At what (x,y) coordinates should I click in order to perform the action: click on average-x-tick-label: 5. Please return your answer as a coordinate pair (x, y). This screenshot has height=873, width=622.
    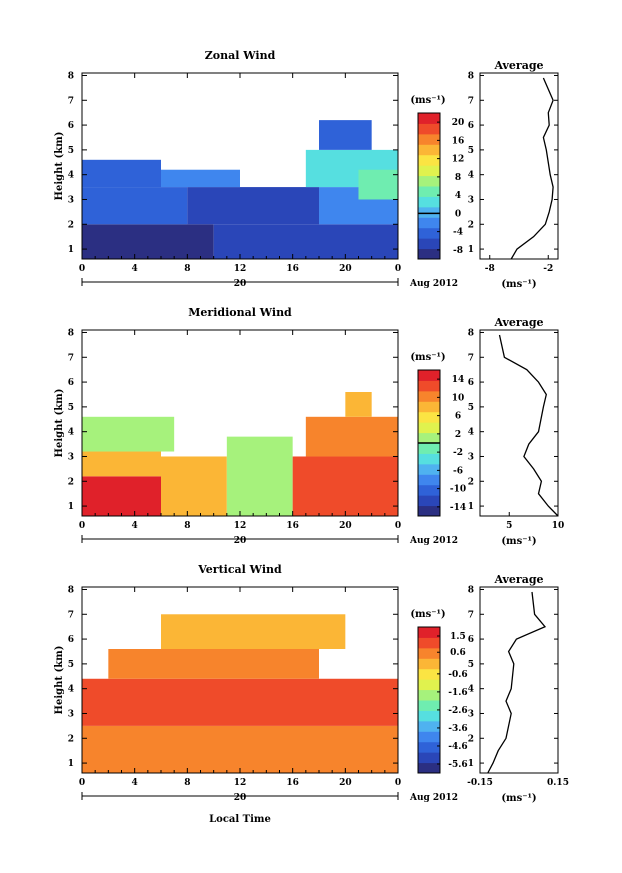
    Looking at the image, I should click on (509, 526).